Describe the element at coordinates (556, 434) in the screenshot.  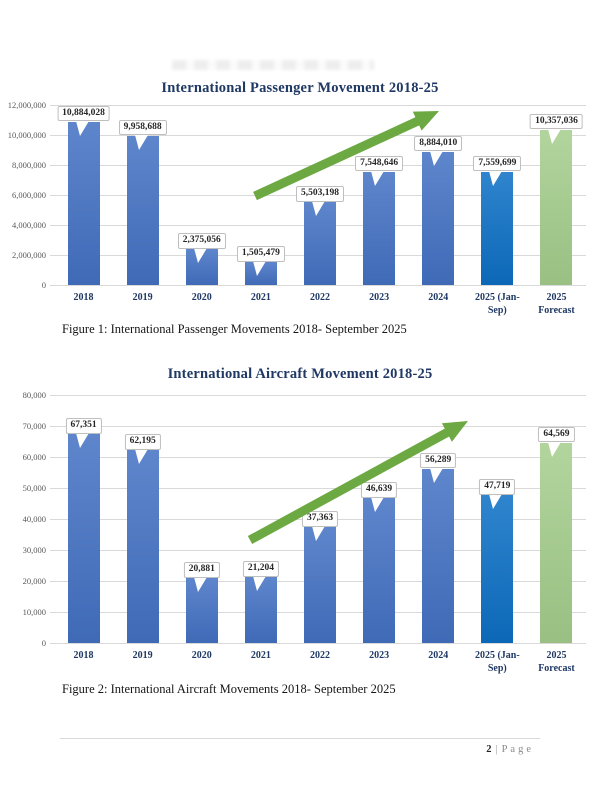
I see `bar-value-callout: 64,569` at that location.